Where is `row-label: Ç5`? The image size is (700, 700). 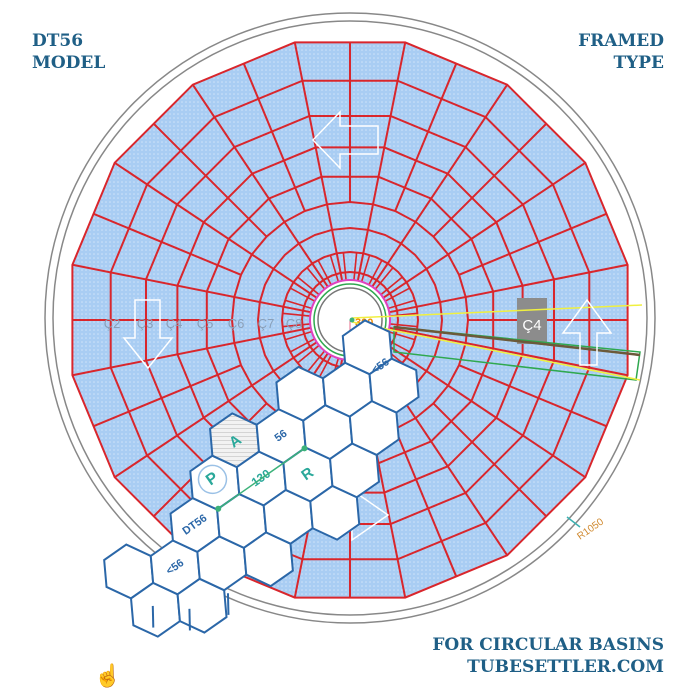 row-label: Ç5 is located at coordinates (205, 323).